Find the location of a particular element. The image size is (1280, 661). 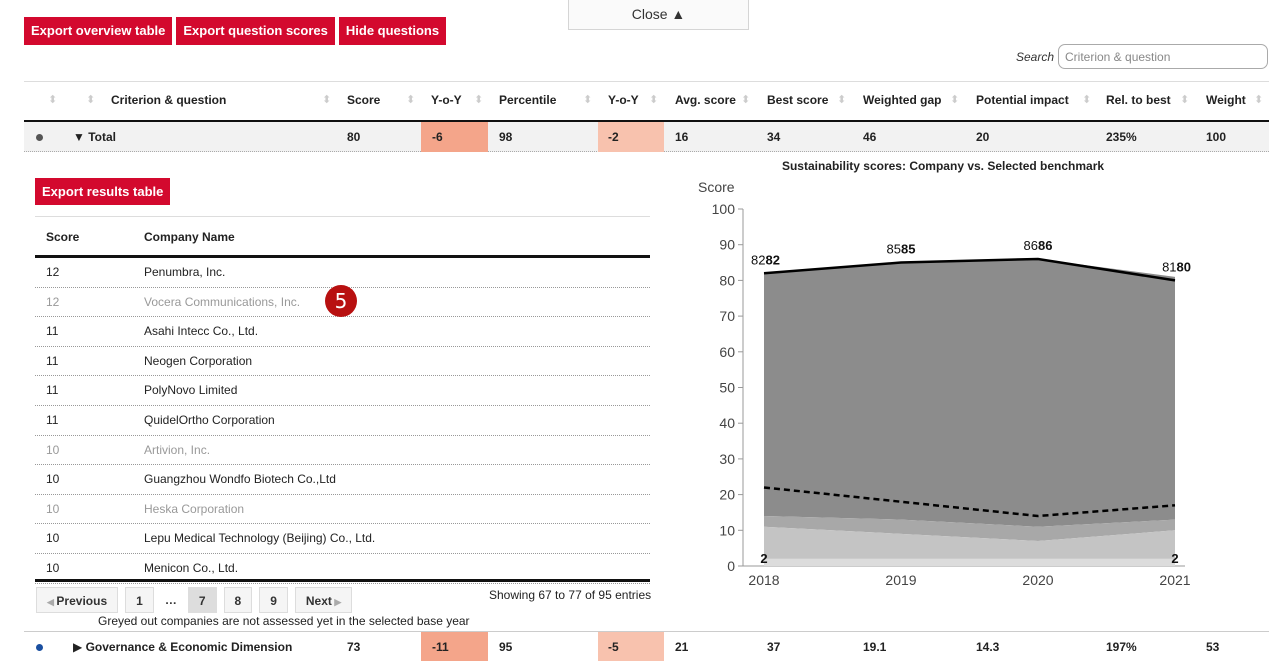

row-company-name: Neogen Corporation is located at coordinates (198, 360).